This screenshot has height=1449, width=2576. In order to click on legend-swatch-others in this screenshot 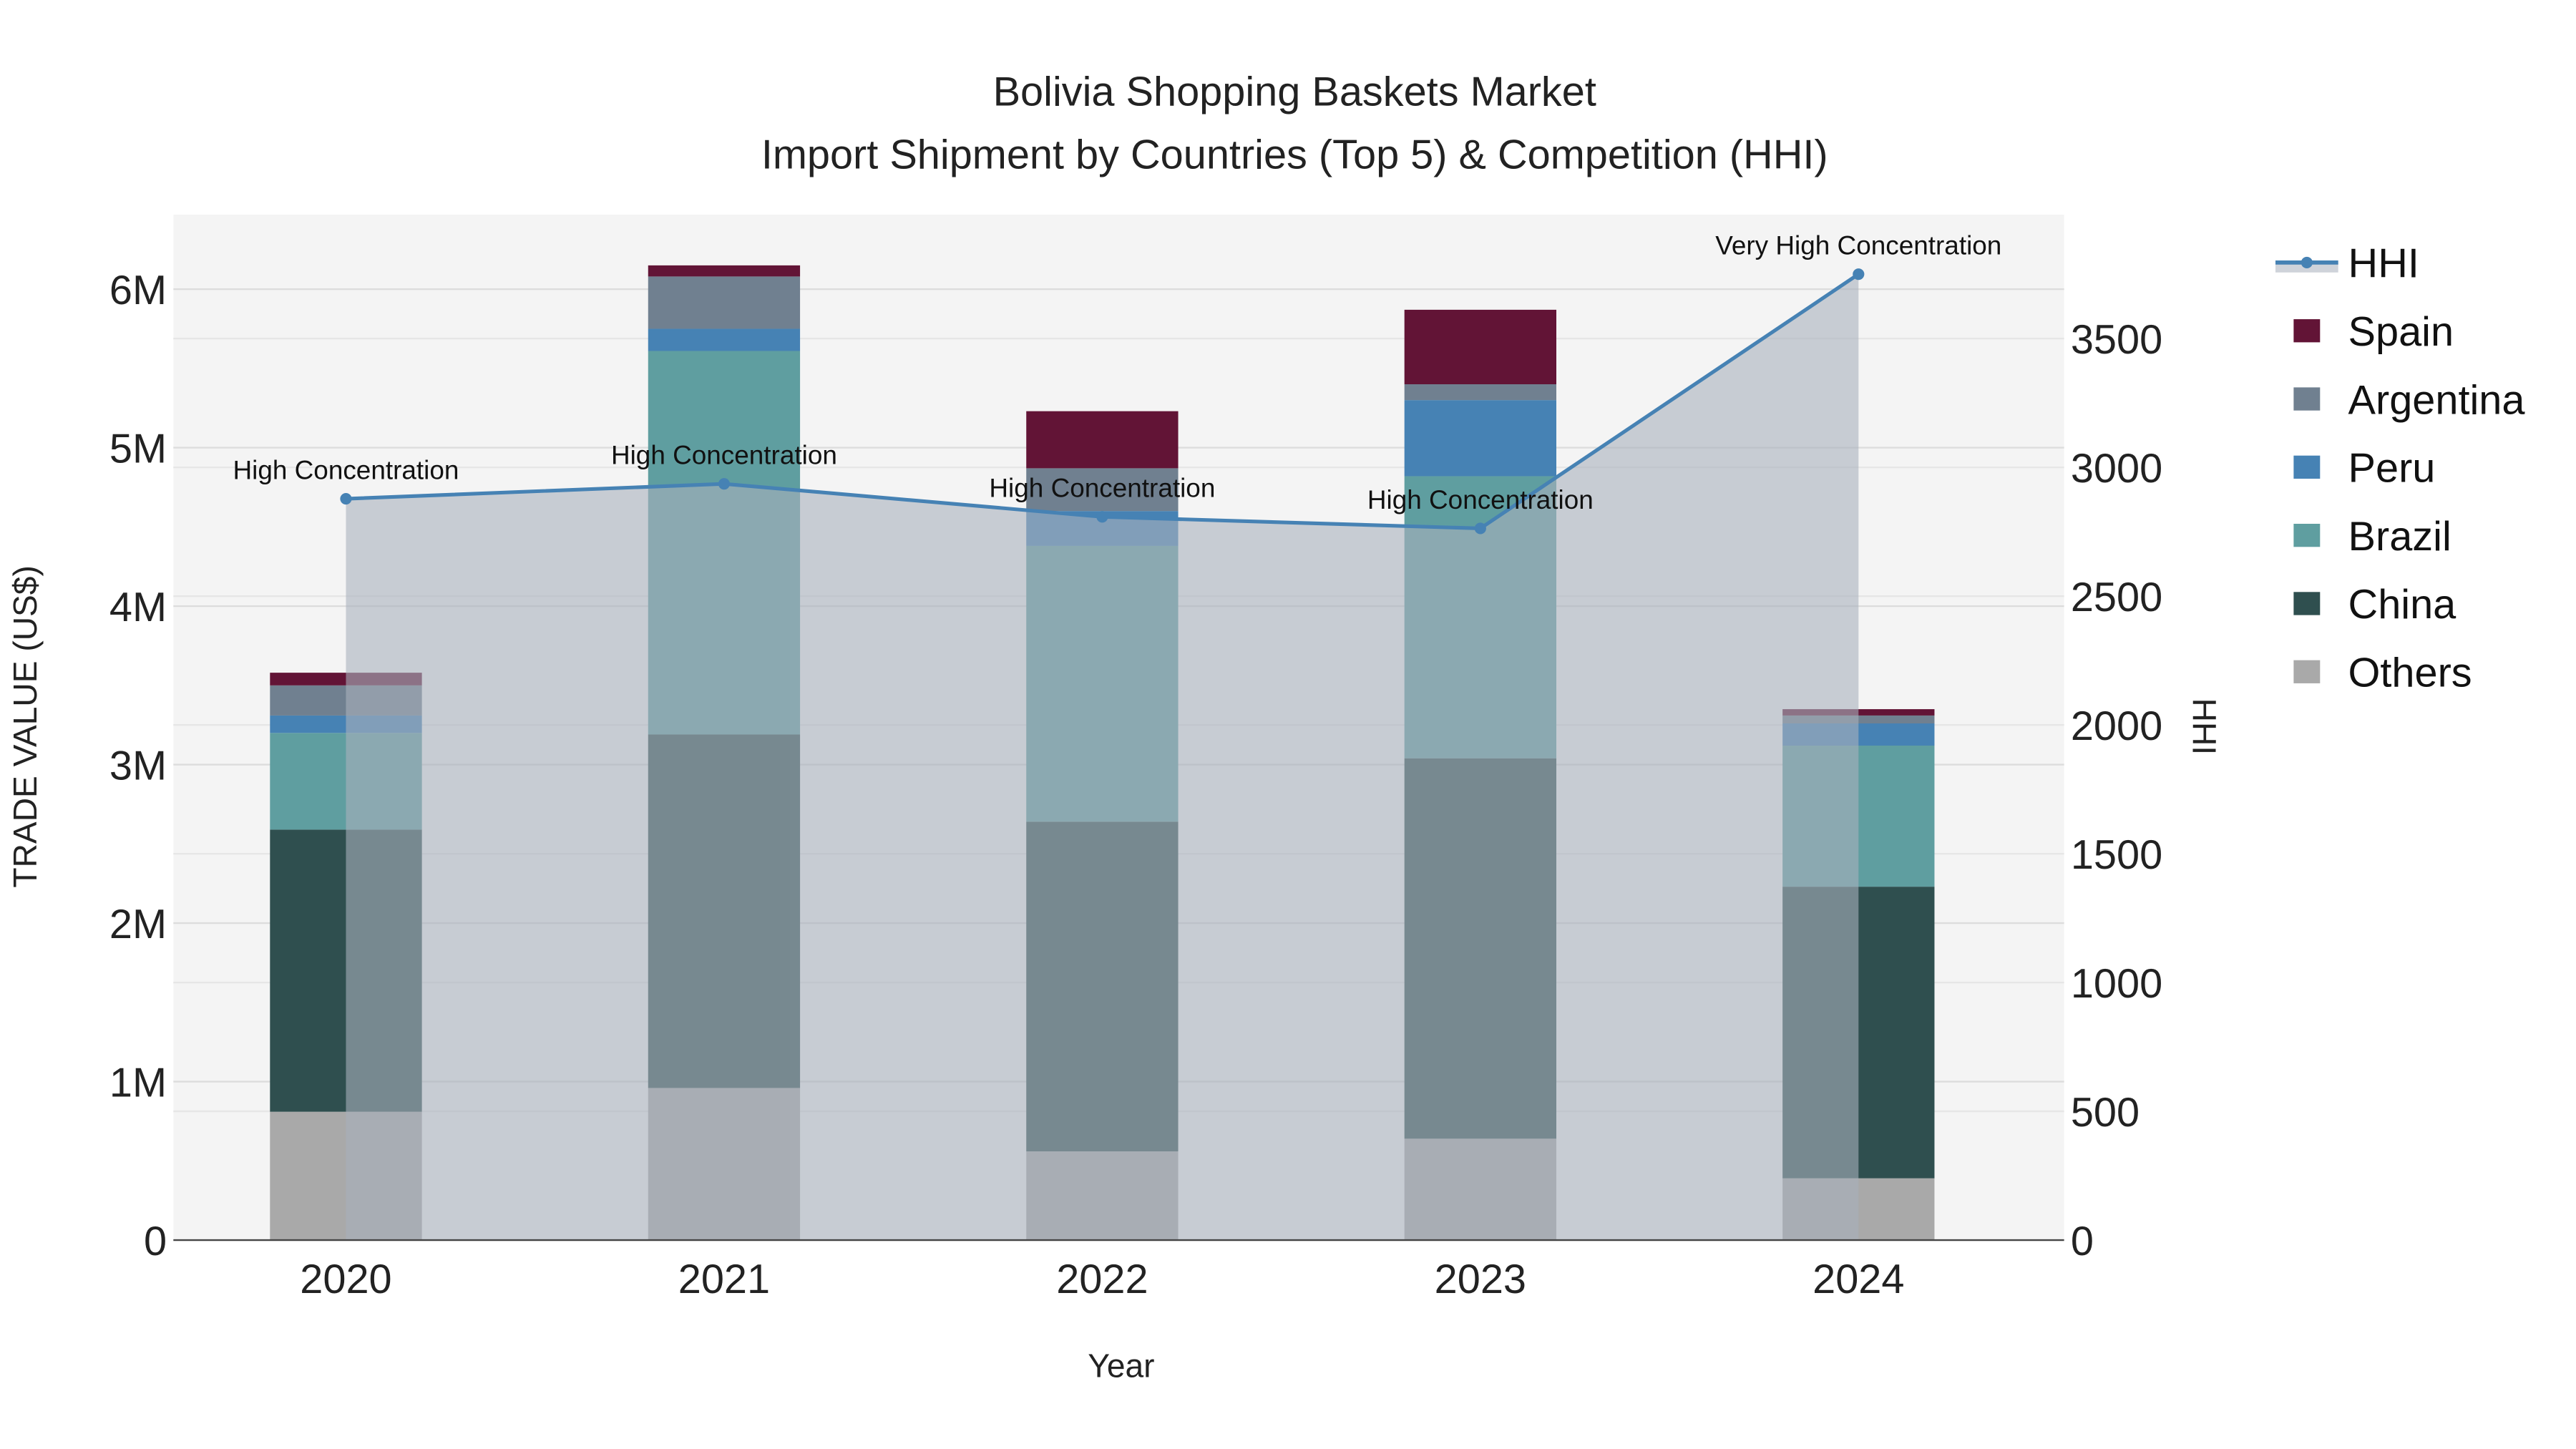, I will do `click(2307, 671)`.